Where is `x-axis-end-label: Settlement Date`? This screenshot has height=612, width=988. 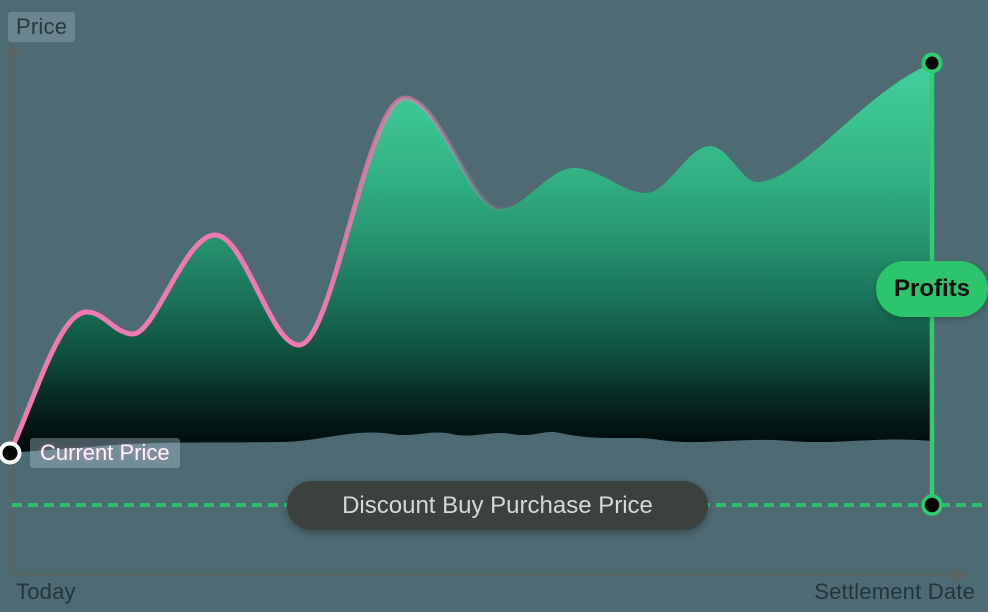
x-axis-end-label: Settlement Date is located at coordinates (894, 591).